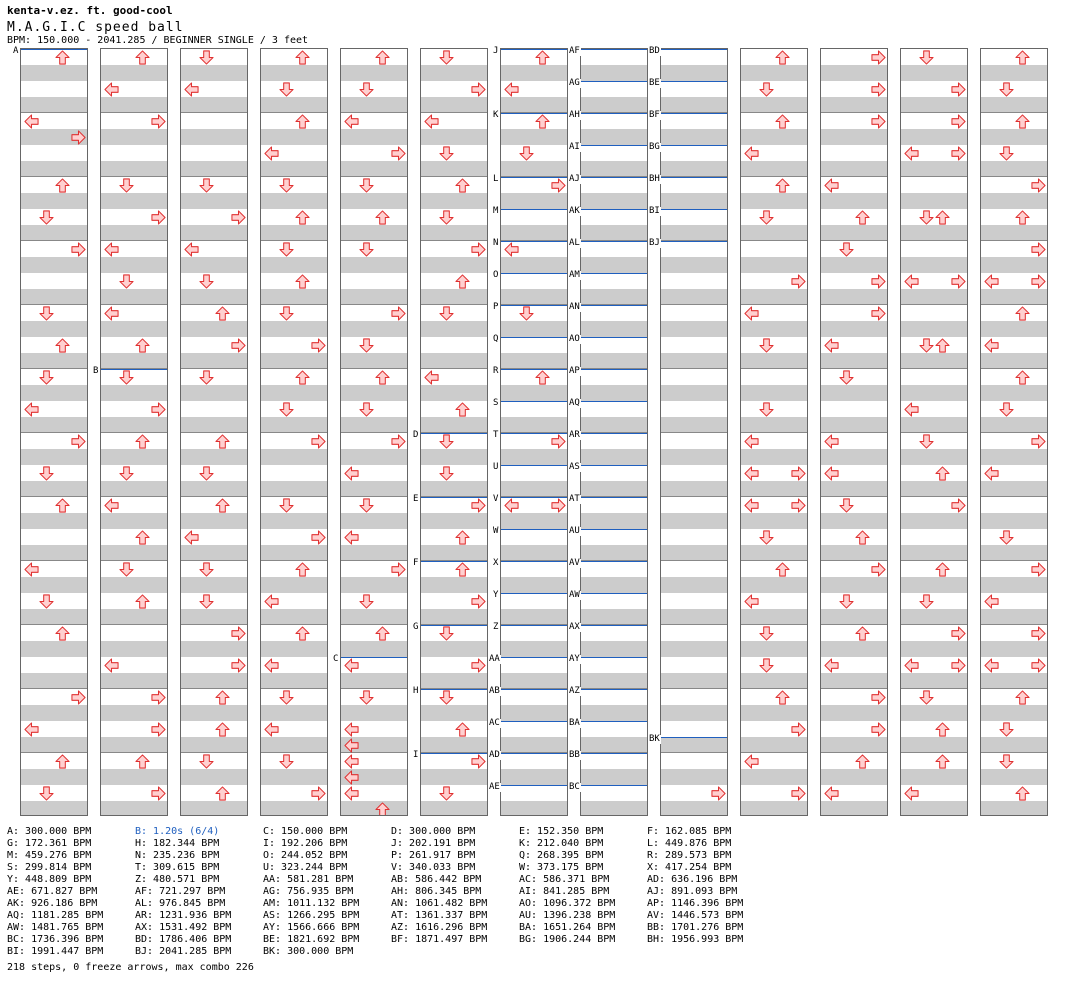 The width and height of the screenshot is (1072, 996). What do you see at coordinates (496, 531) in the screenshot?
I see `bpm-change-label: W` at bounding box center [496, 531].